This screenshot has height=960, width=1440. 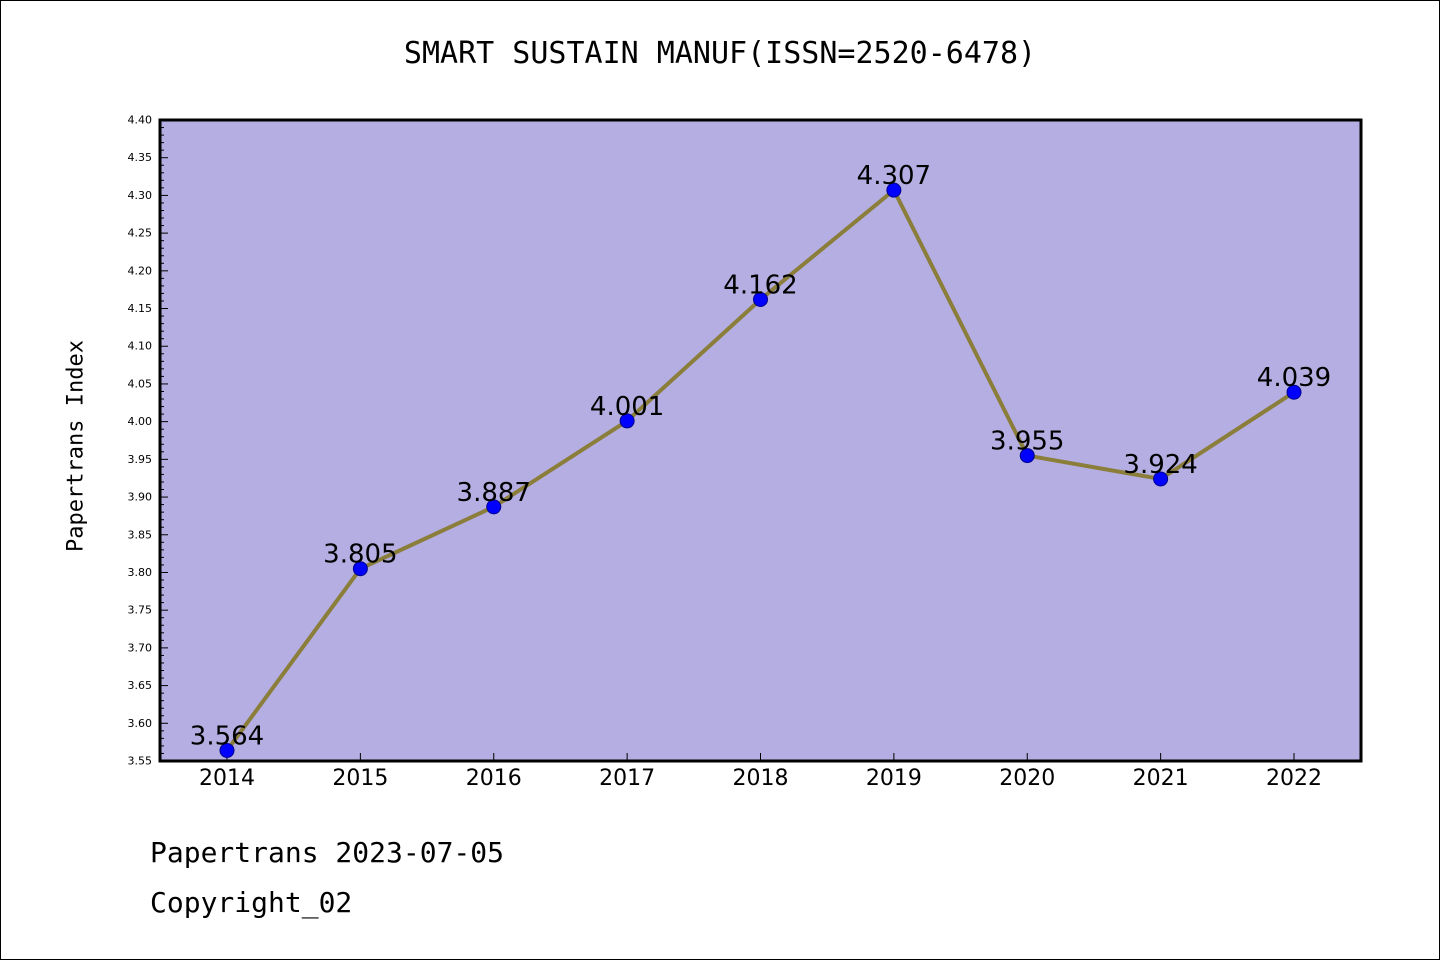 What do you see at coordinates (360, 778) in the screenshot?
I see `x-tick-label: 2015` at bounding box center [360, 778].